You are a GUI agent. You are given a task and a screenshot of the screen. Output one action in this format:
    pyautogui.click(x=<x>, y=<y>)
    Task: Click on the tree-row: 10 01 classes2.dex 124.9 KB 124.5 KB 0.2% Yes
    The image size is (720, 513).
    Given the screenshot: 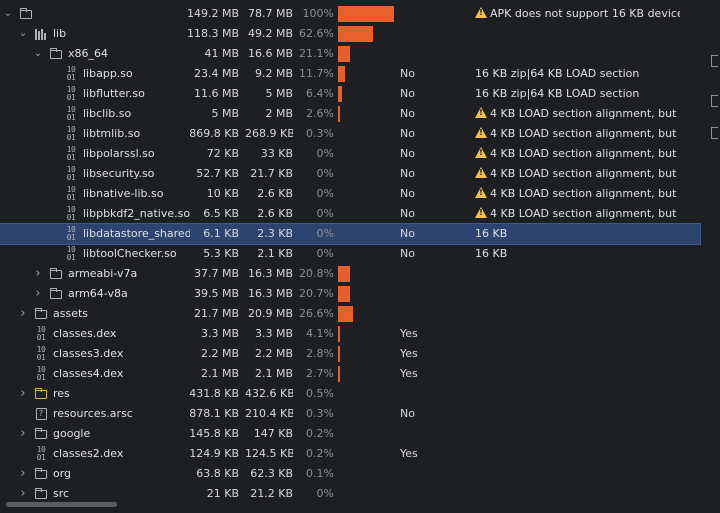 What is the action you would take?
    pyautogui.click(x=350, y=454)
    